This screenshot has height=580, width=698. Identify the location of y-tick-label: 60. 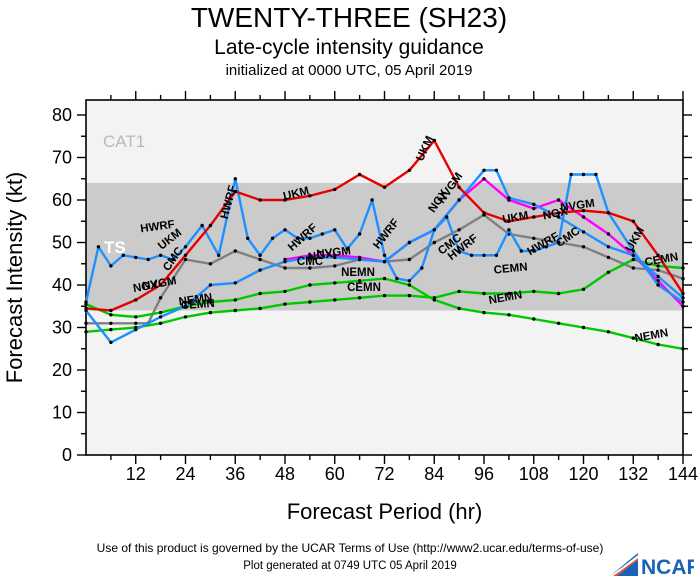
(62, 200).